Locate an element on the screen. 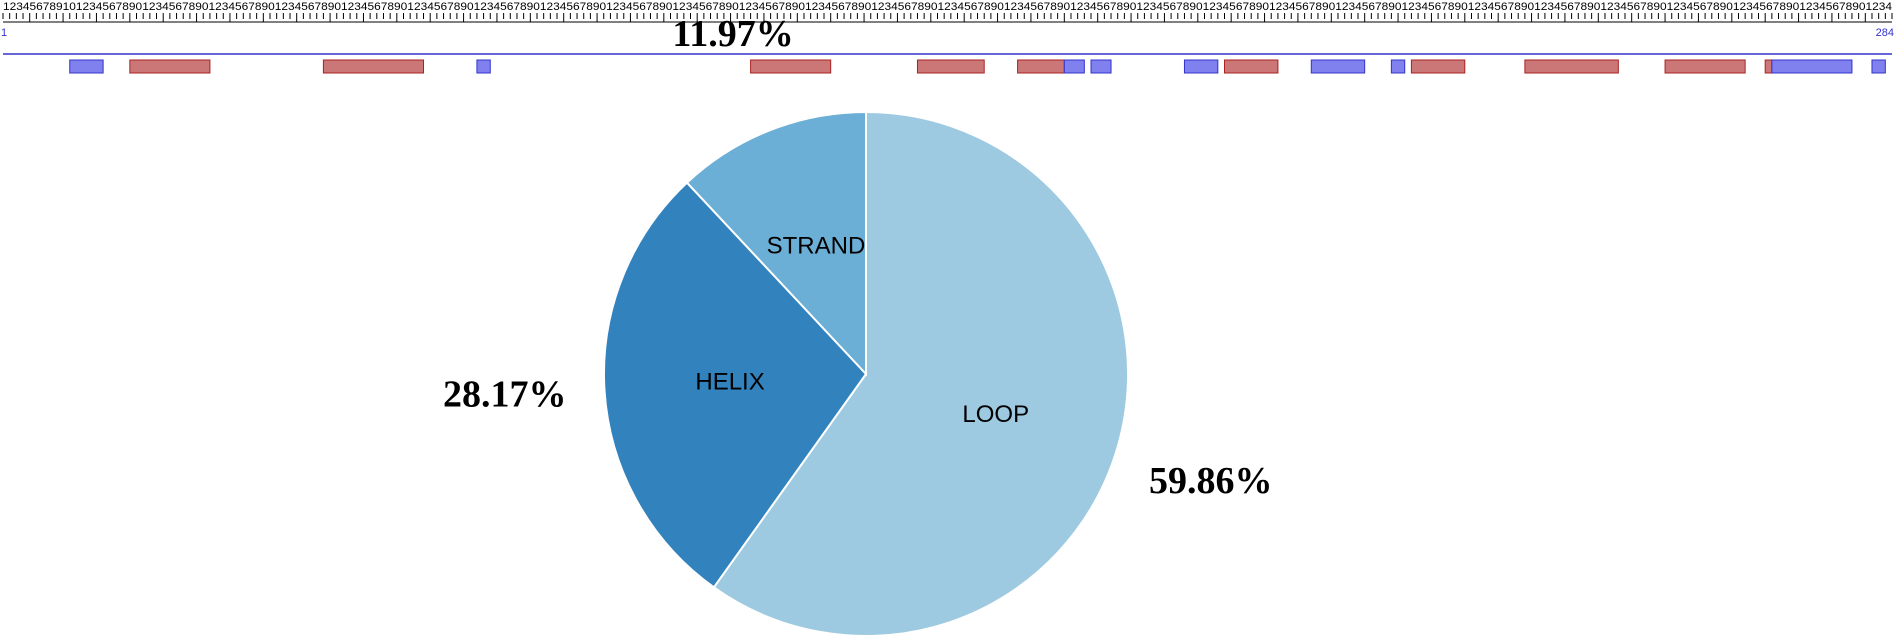 The image size is (1895, 637). structure-segments is located at coordinates (977, 66).